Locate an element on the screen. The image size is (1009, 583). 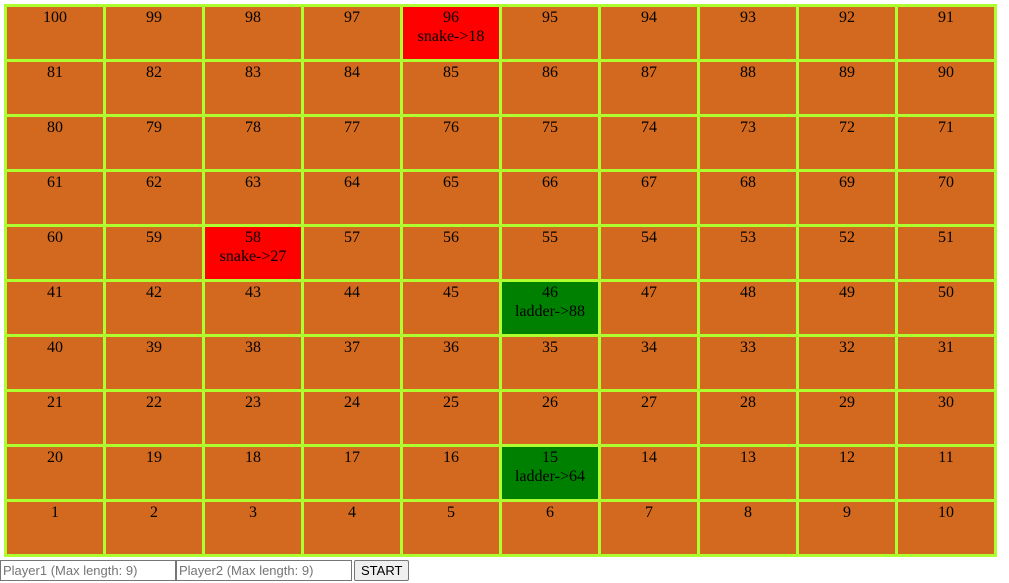
board-cell: 21 is located at coordinates (55, 418).